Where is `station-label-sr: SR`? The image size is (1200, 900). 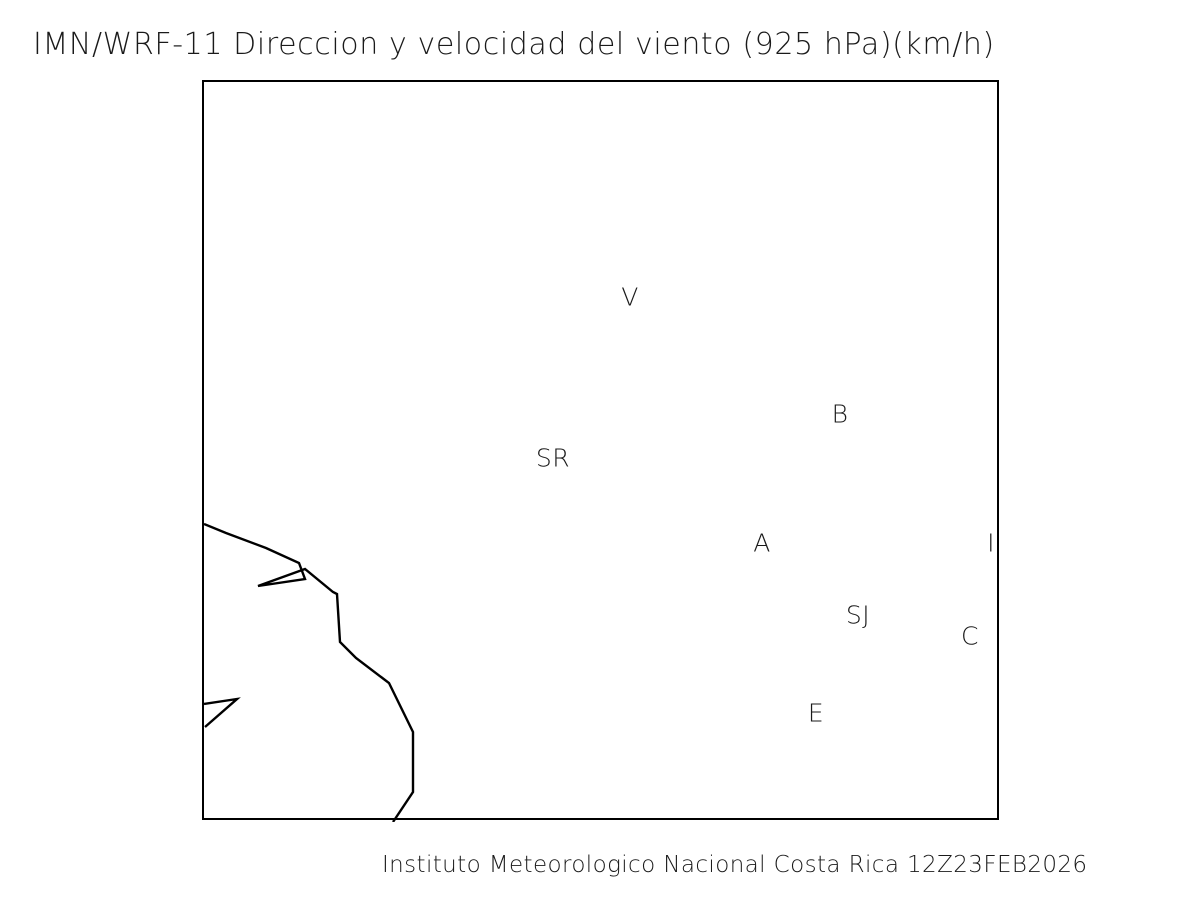
station-label-sr: SR is located at coordinates (553, 458).